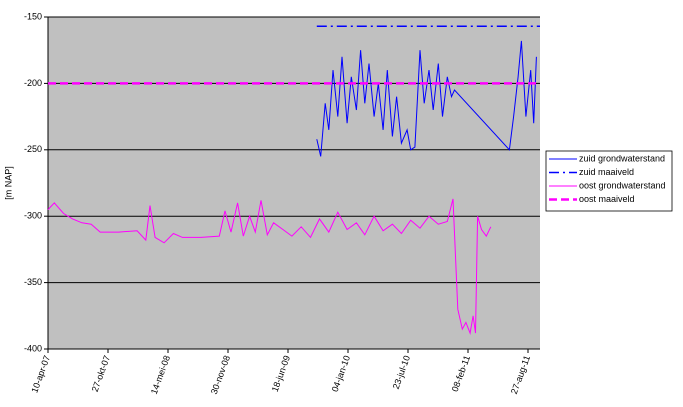 This screenshot has width=683, height=407. I want to click on y-tick-label: -400, so click(33, 348).